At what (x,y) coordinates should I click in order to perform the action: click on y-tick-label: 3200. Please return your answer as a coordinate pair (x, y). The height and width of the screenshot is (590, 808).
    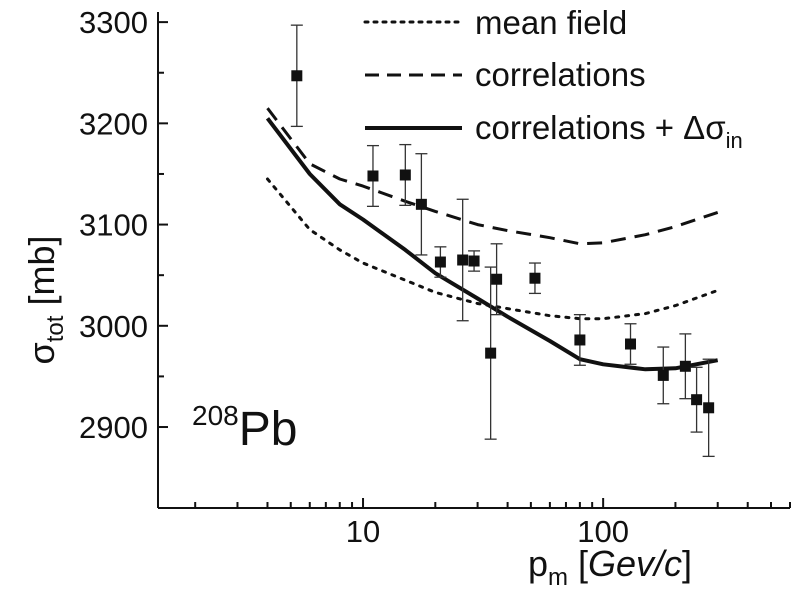
    Looking at the image, I should click on (113, 123).